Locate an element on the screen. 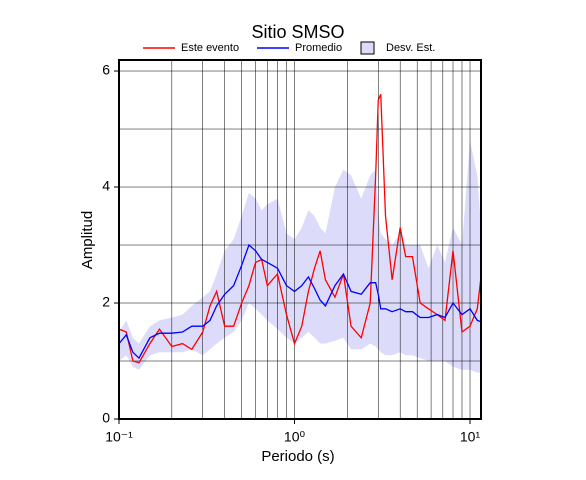  y-tick-label: 4 is located at coordinates (106, 186).